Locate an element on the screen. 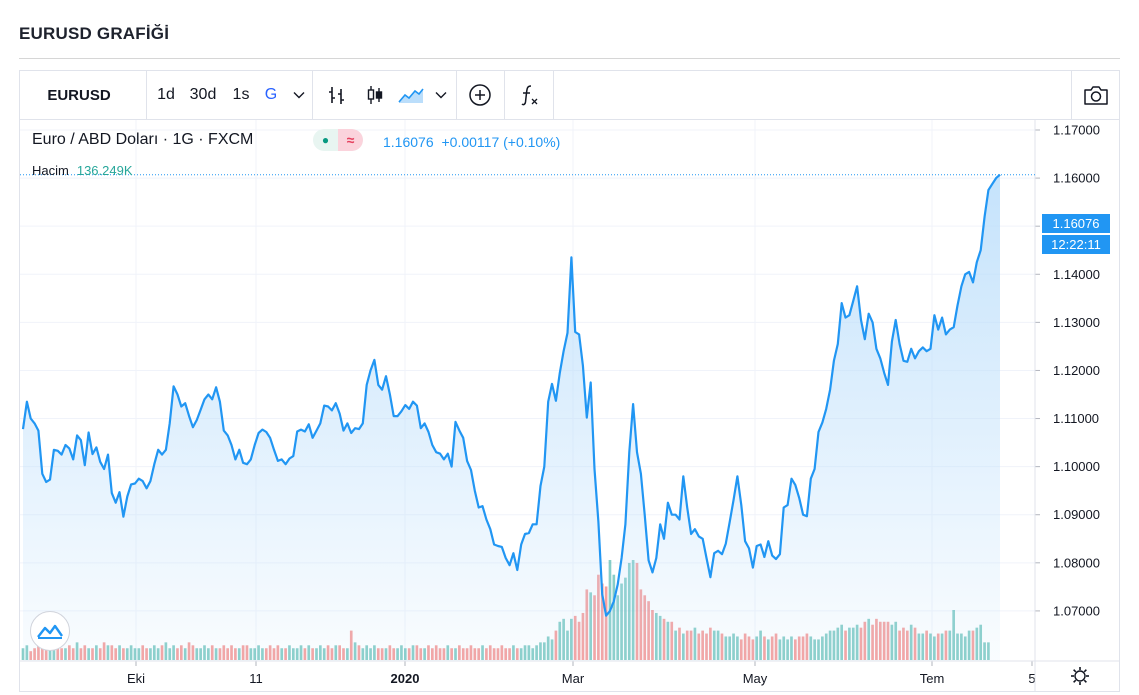 This screenshot has width=1139, height=695. bars-icon is located at coordinates (337, 95).